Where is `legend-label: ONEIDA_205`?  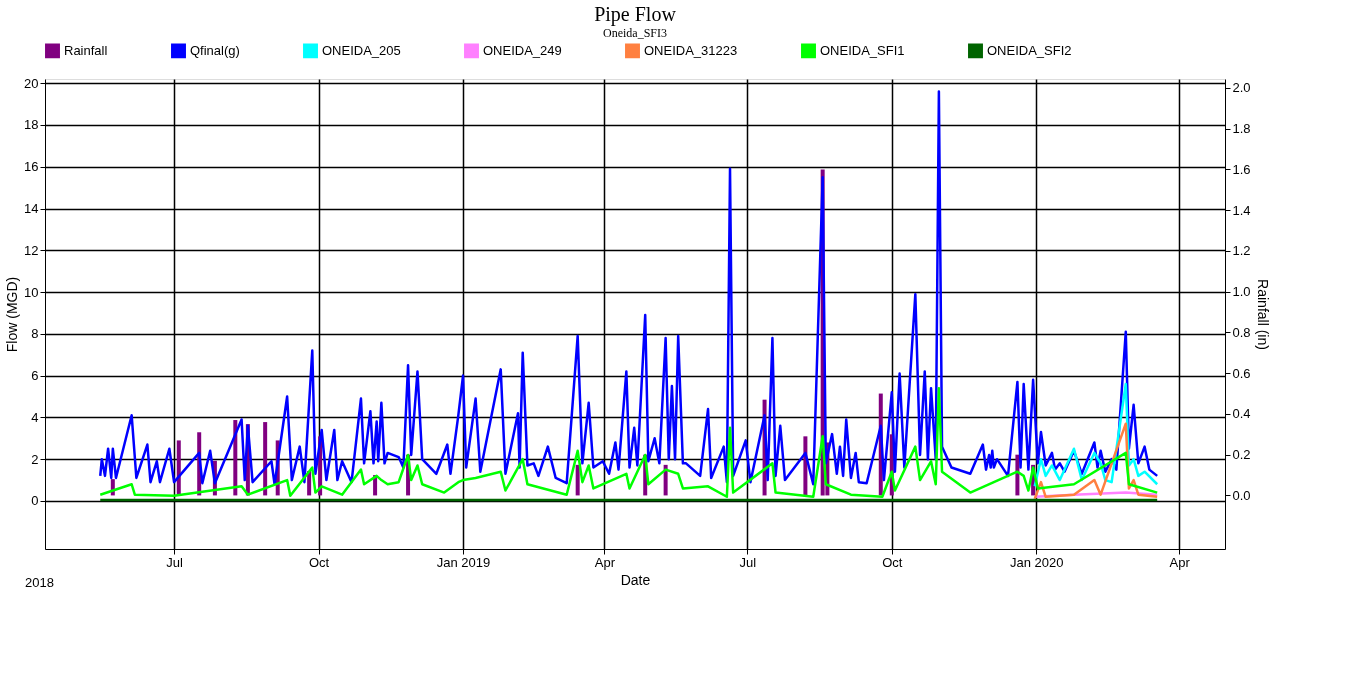
legend-label: ONEIDA_205 is located at coordinates (361, 50).